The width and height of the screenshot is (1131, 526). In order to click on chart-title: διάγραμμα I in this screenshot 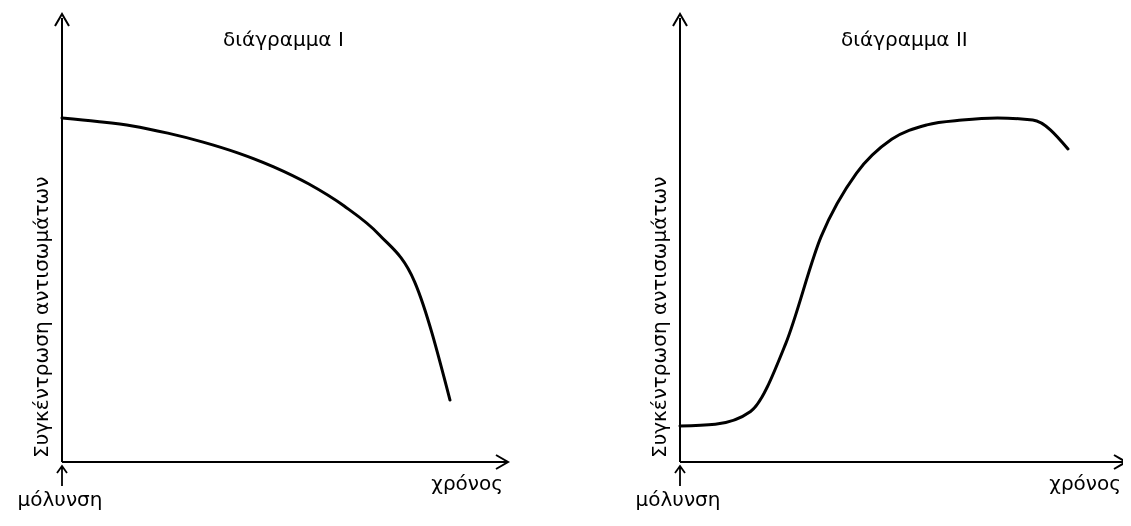, I will do `click(283, 39)`.